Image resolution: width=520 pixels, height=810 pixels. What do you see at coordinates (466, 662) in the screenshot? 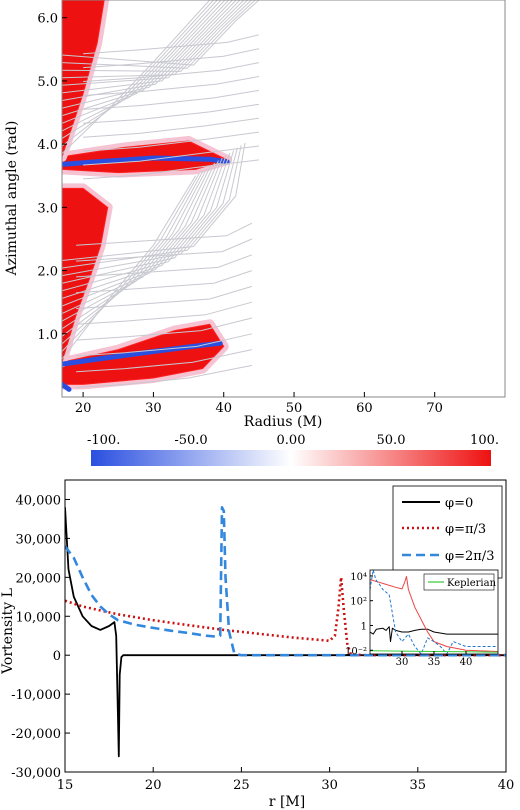
I see `inset-x-tick-label: 40` at bounding box center [466, 662].